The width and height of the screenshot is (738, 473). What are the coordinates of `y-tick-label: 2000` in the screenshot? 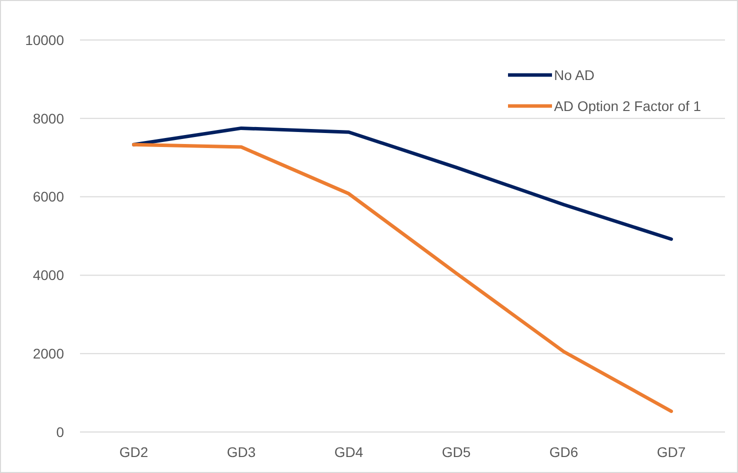 It's located at (48, 354).